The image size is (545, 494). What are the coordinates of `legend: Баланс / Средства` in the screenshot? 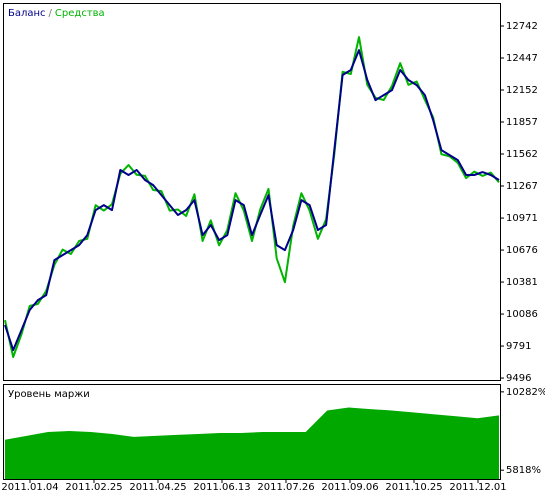 It's located at (56, 13).